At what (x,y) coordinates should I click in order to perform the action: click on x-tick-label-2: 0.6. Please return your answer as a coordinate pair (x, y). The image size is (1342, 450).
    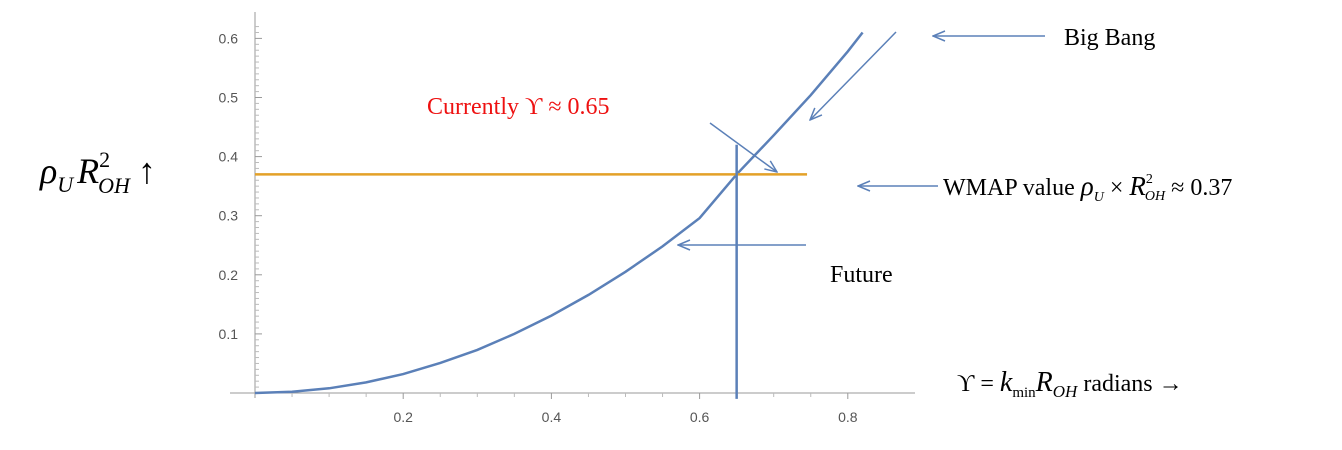
    Looking at the image, I should click on (700, 417).